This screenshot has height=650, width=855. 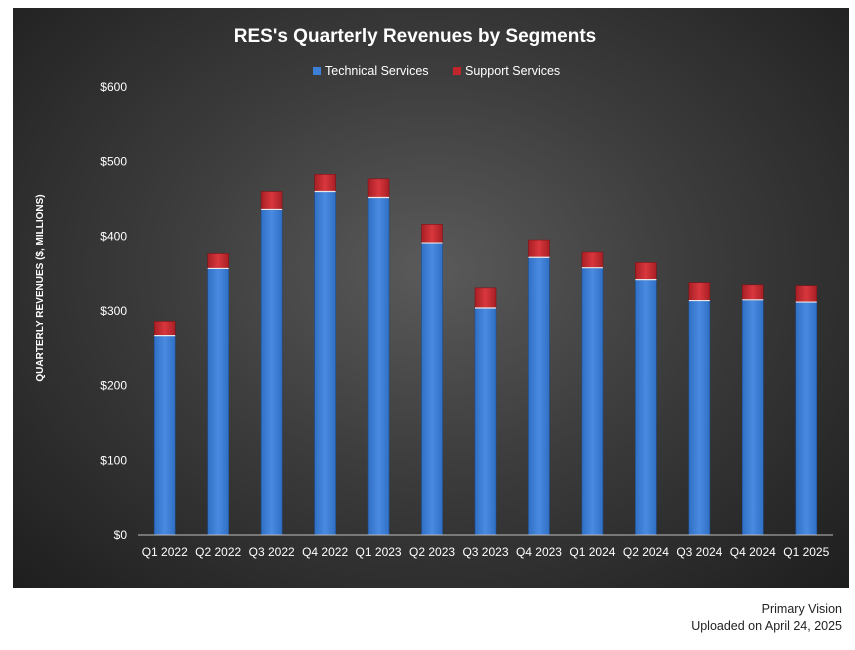 I want to click on chart-title: RES's Quarterly Revenues by Segments, so click(x=415, y=36).